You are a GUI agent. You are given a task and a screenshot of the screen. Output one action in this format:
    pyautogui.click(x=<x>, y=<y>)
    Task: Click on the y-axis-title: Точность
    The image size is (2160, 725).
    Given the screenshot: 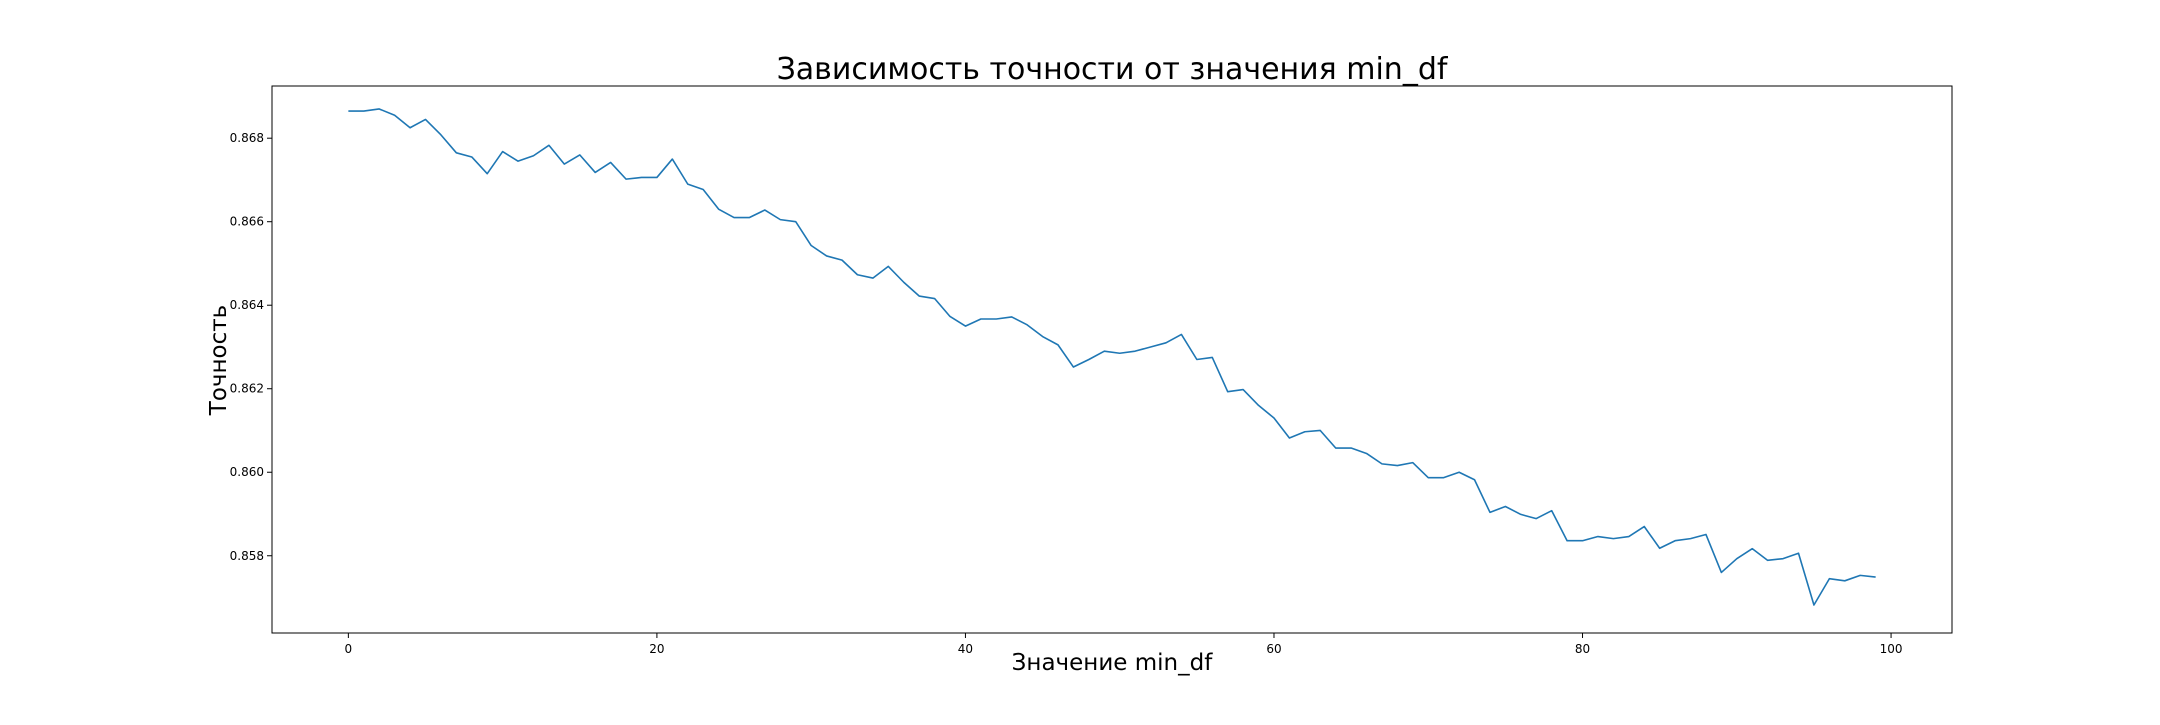 What is the action you would take?
    pyautogui.click(x=219, y=360)
    